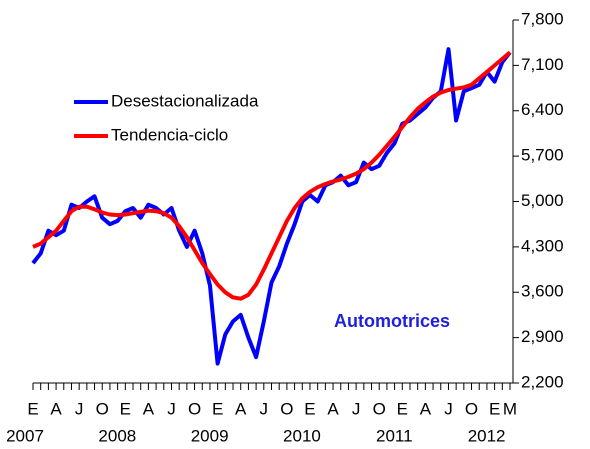 The height and width of the screenshot is (449, 590). I want to click on y-tick-label: 4,300, so click(542, 245).